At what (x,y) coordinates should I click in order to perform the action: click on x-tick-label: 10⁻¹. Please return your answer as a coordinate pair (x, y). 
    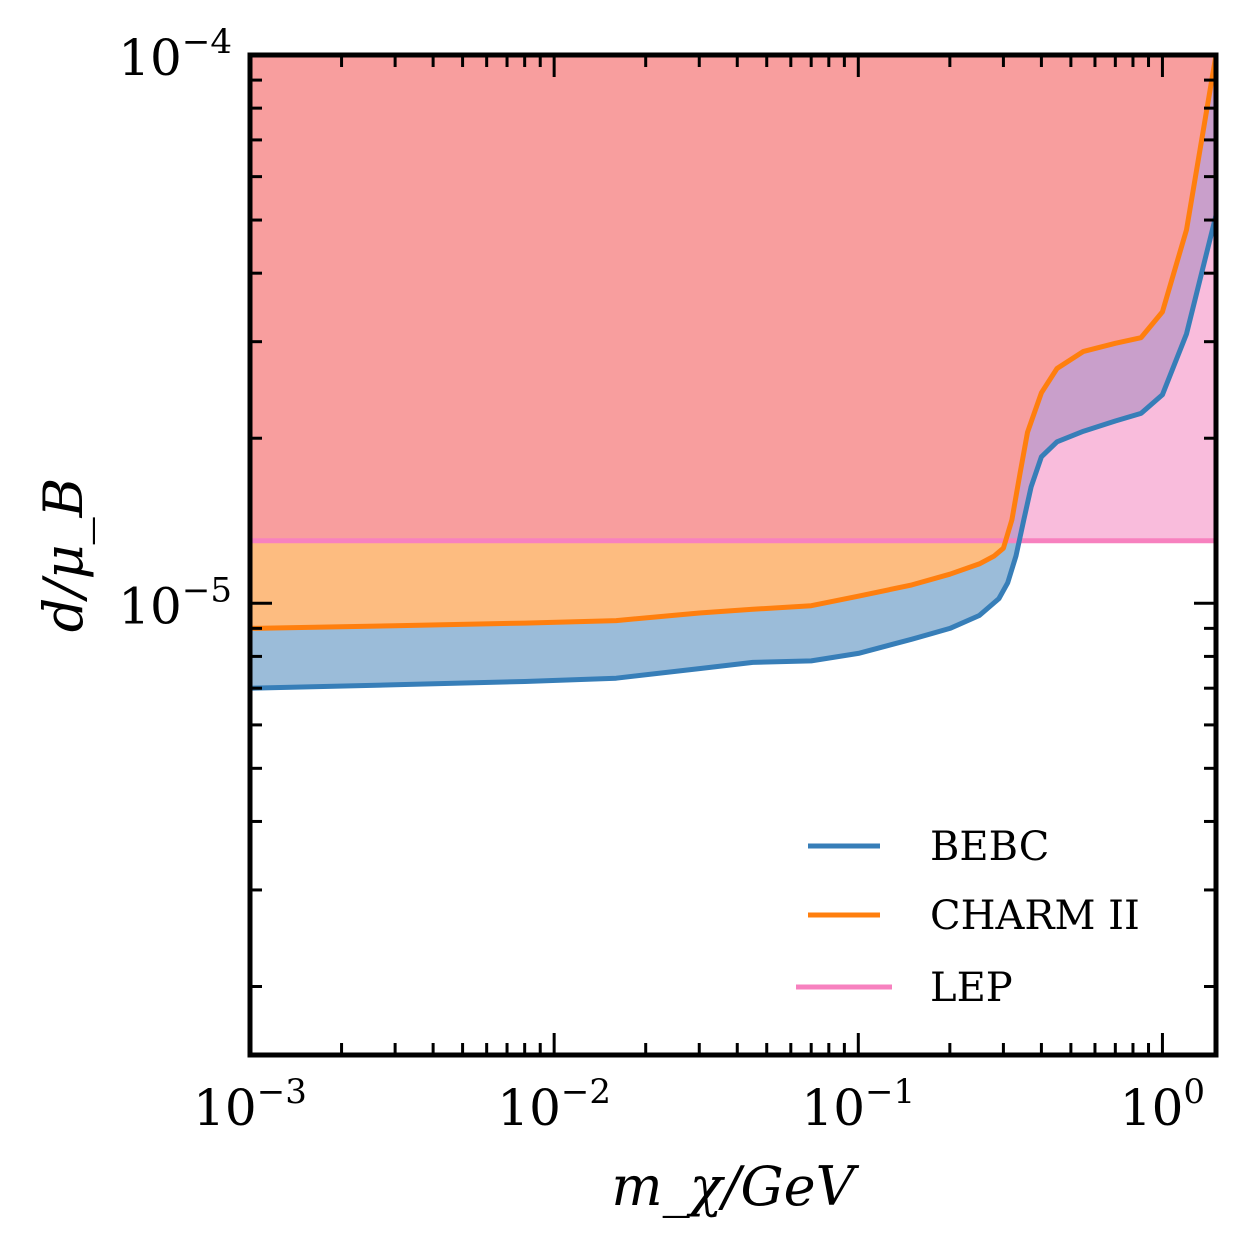
    Looking at the image, I should click on (858, 1104).